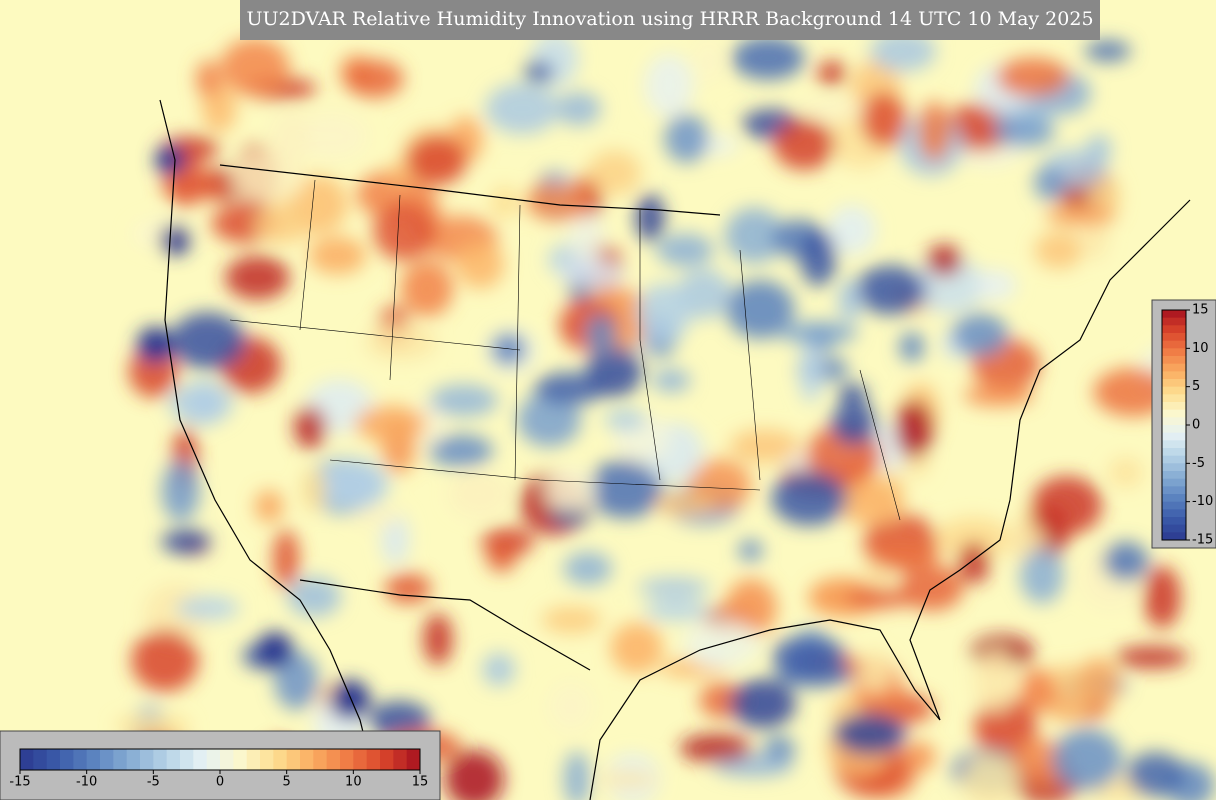 The height and width of the screenshot is (800, 1216). Describe the element at coordinates (19, 782) in the screenshot. I see `colorbar-tick-label: -15` at that location.